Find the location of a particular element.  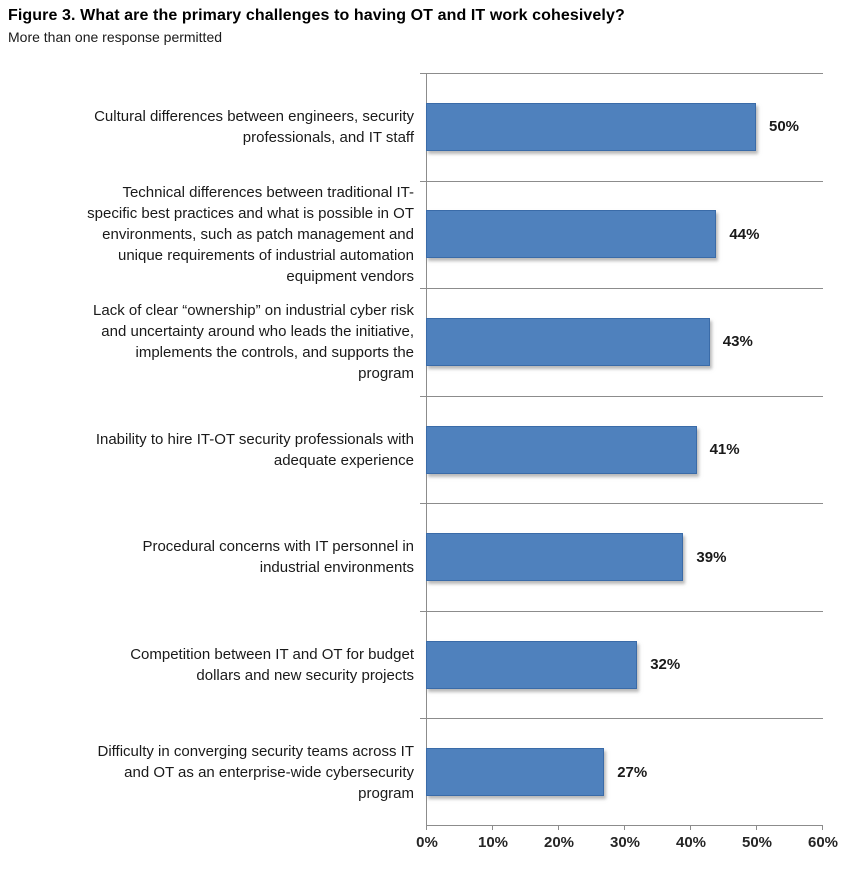

x-axis-tick-label: 30% is located at coordinates (625, 842).